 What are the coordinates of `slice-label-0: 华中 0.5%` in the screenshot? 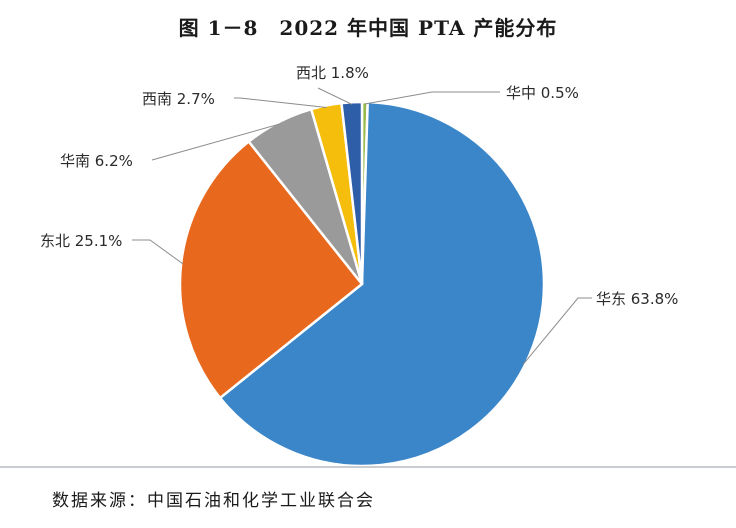 It's located at (542, 93).